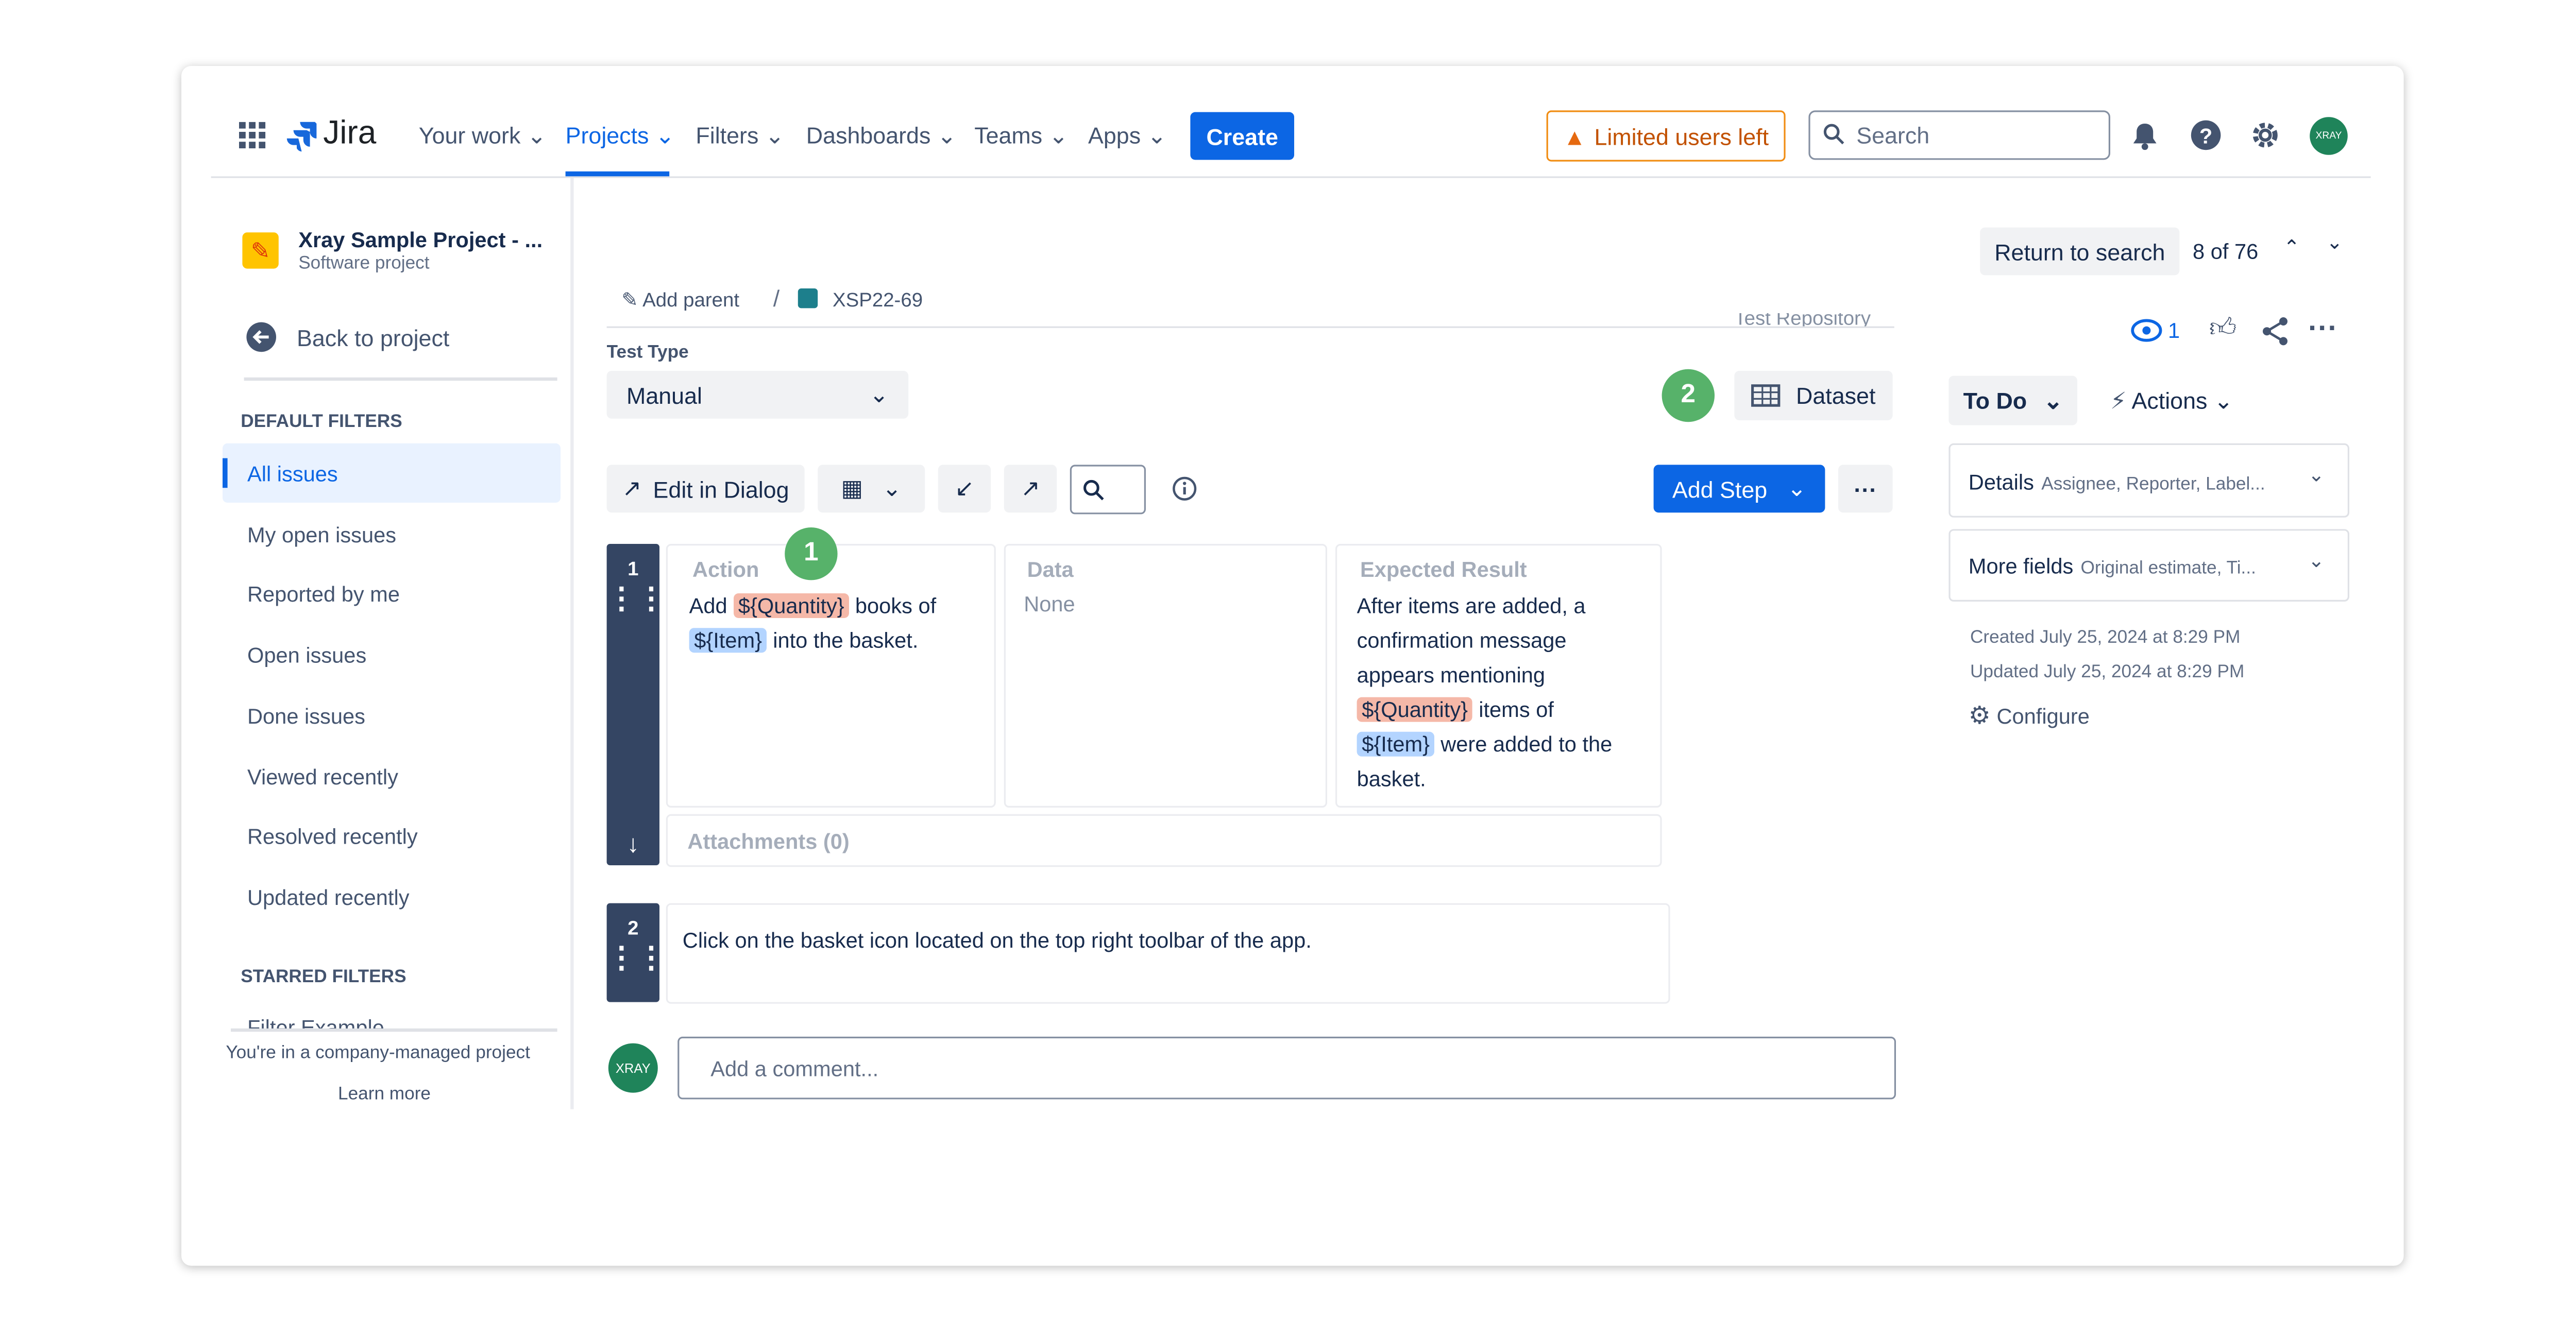 This screenshot has width=2576, height=1335. Describe the element at coordinates (607, 135) in the screenshot. I see `nav-label: Projects` at that location.